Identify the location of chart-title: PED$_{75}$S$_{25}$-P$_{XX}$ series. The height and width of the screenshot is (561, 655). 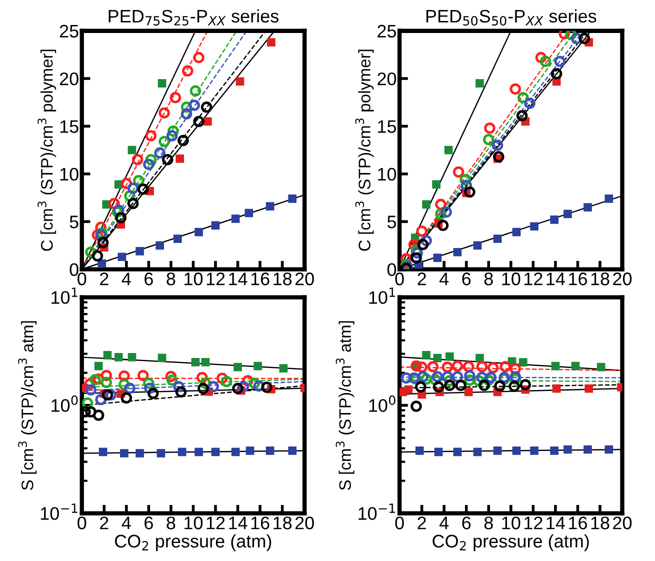
(193, 17).